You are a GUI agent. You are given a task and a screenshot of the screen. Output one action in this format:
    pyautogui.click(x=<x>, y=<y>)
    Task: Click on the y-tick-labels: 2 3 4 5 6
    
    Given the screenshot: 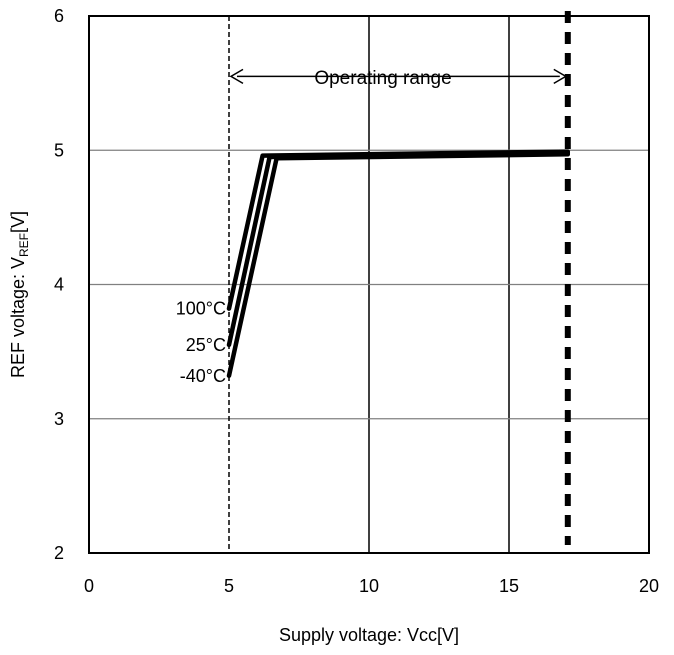 What is the action you would take?
    pyautogui.click(x=59, y=284)
    